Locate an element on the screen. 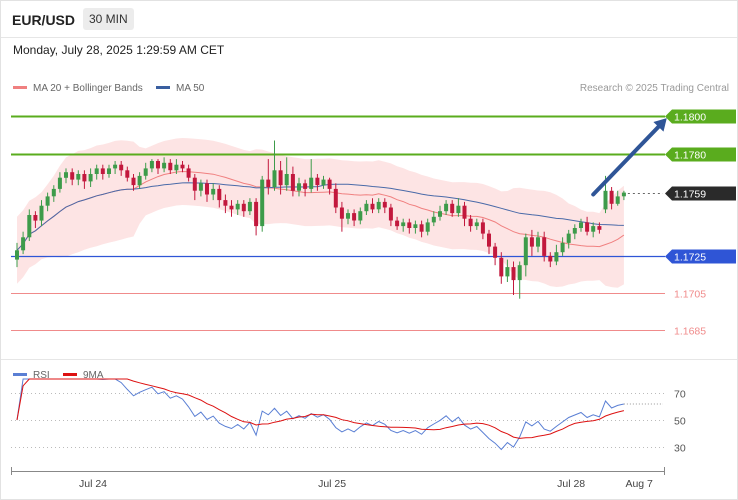 The image size is (738, 500). legend-swatch-9ma is located at coordinates (70, 374).